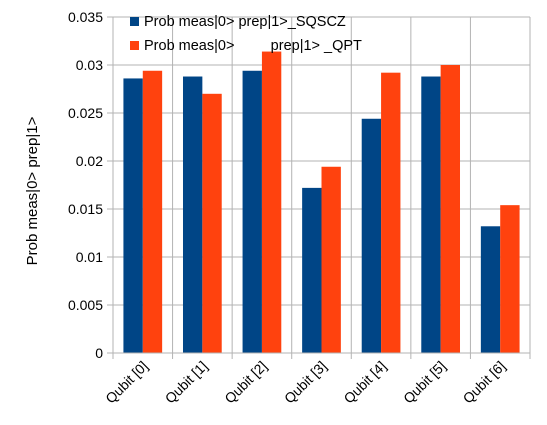 This screenshot has height=425, width=547. Describe the element at coordinates (424, 382) in the screenshot. I see `x-tick-label: Qubit [5]` at that location.